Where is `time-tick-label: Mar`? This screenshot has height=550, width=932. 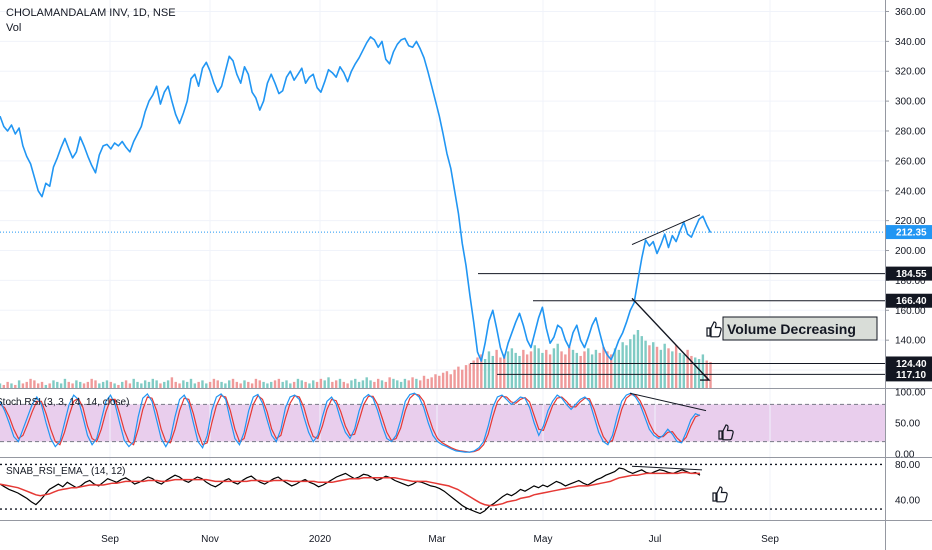
time-tick-label: Mar is located at coordinates (437, 539).